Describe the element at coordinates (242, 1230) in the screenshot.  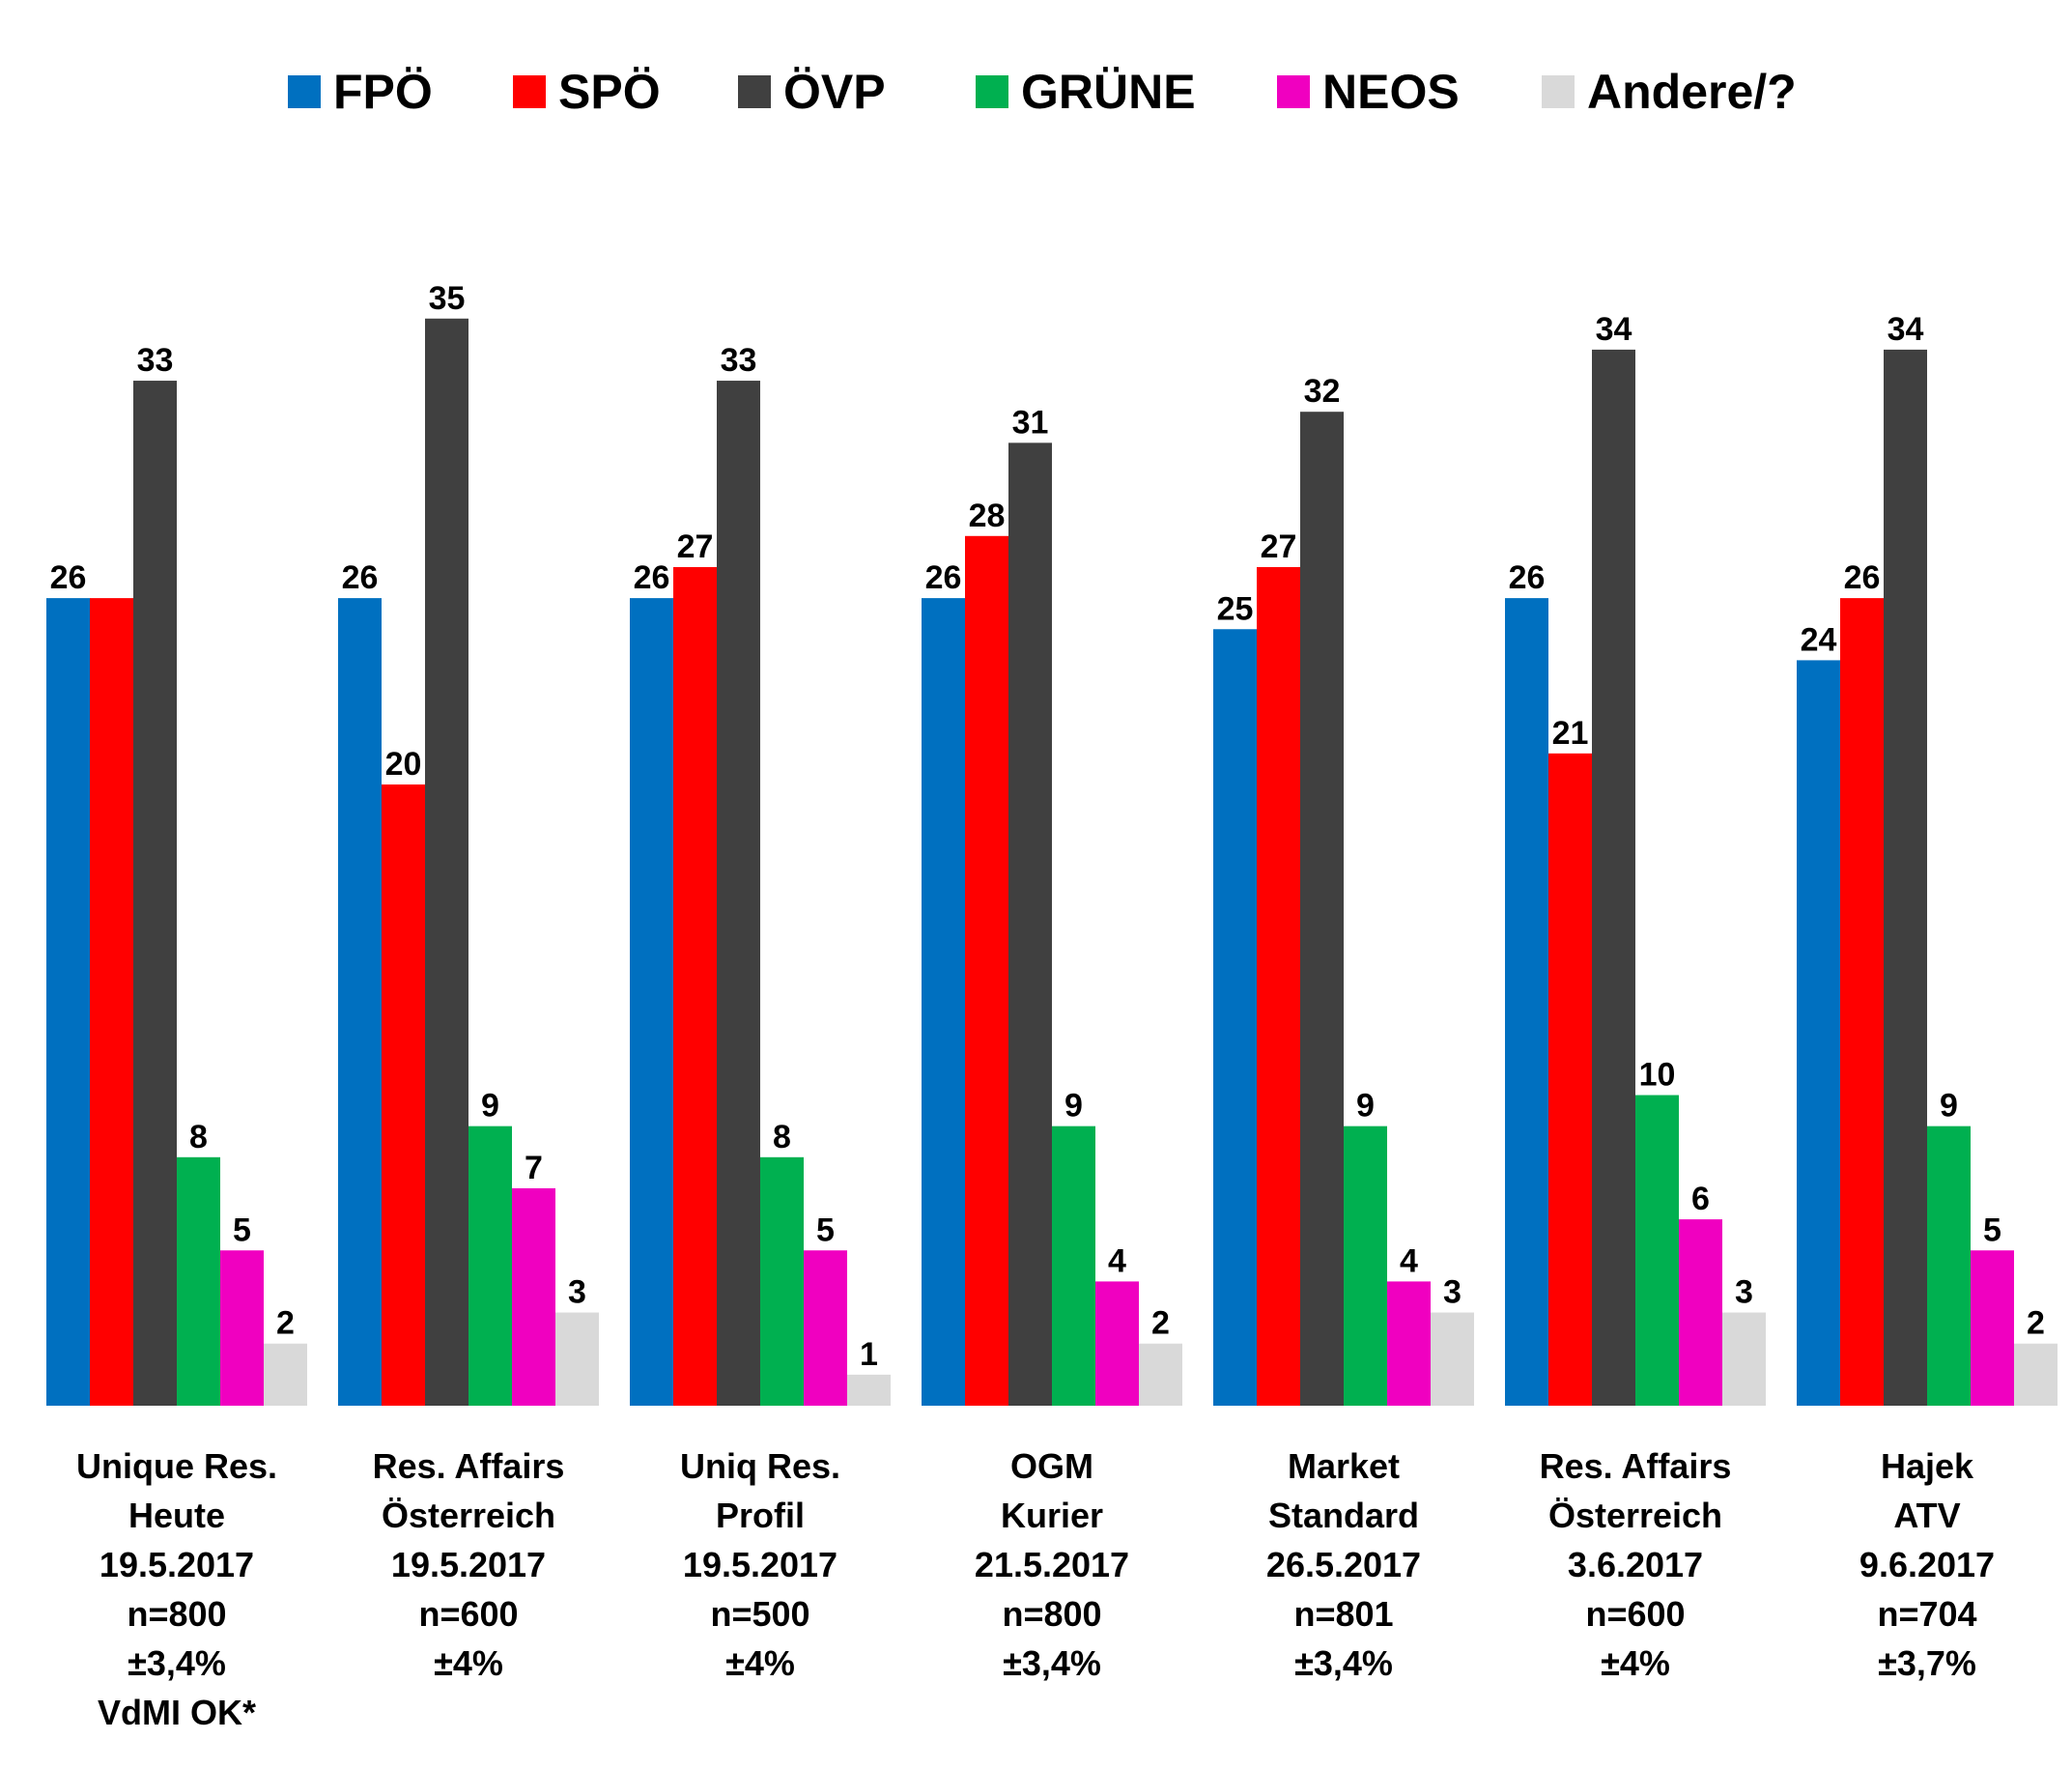
I see `data-label-neos-group-1: 5` at that location.